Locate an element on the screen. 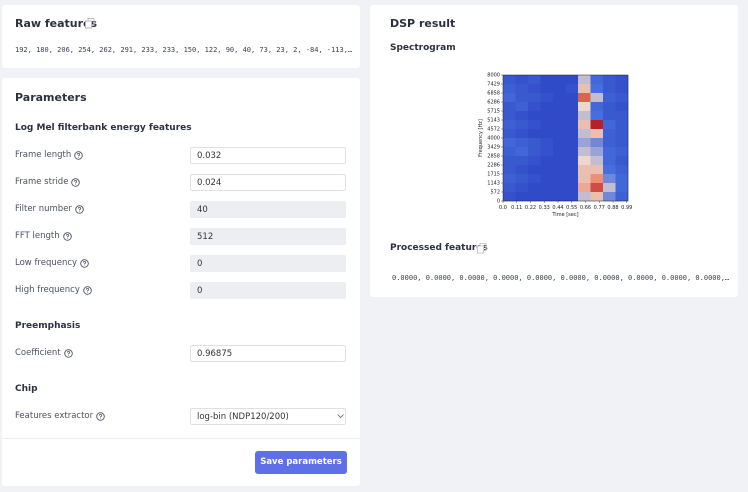 Image resolution: width=748 pixels, height=492 pixels. field-input: 0 is located at coordinates (268, 263).